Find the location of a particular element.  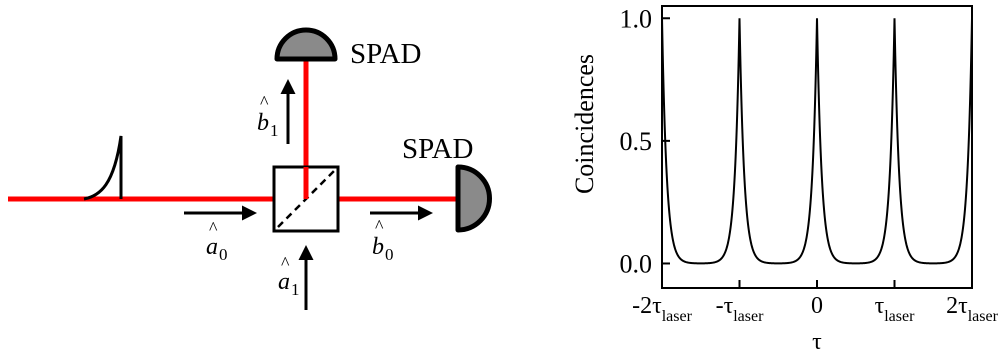

y-axis-ticks: 0.0 0.5 1.0 is located at coordinates (645, 141).